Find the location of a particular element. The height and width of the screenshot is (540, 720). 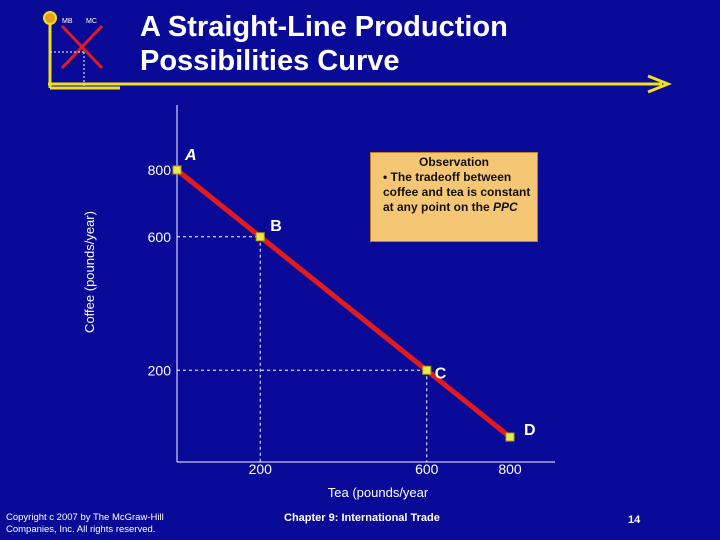

title-underline-arrow is located at coordinates (360, 84).